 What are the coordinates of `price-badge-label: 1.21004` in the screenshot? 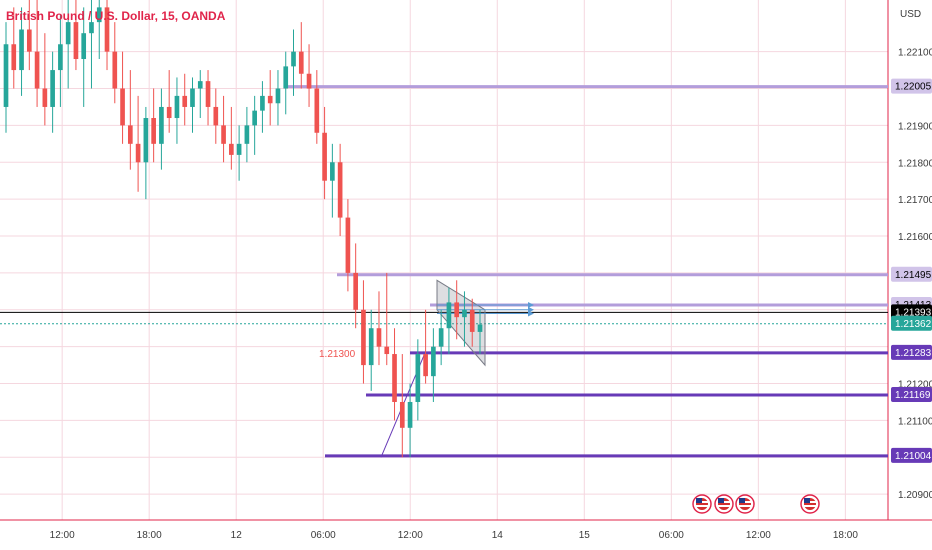 It's located at (913, 456).